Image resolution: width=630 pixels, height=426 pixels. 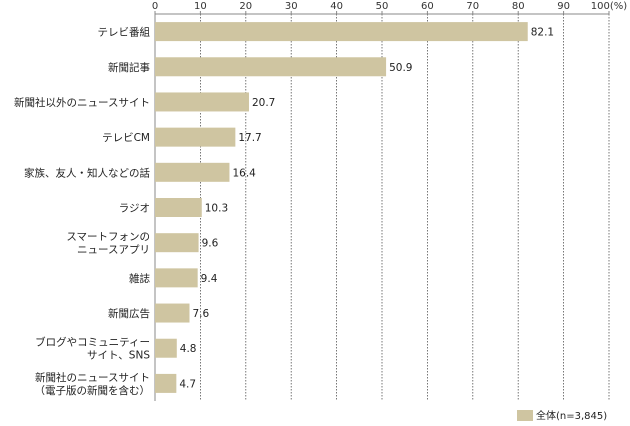 What do you see at coordinates (609, 6) in the screenshot?
I see `x-tick-label: 100(%)` at bounding box center [609, 6].